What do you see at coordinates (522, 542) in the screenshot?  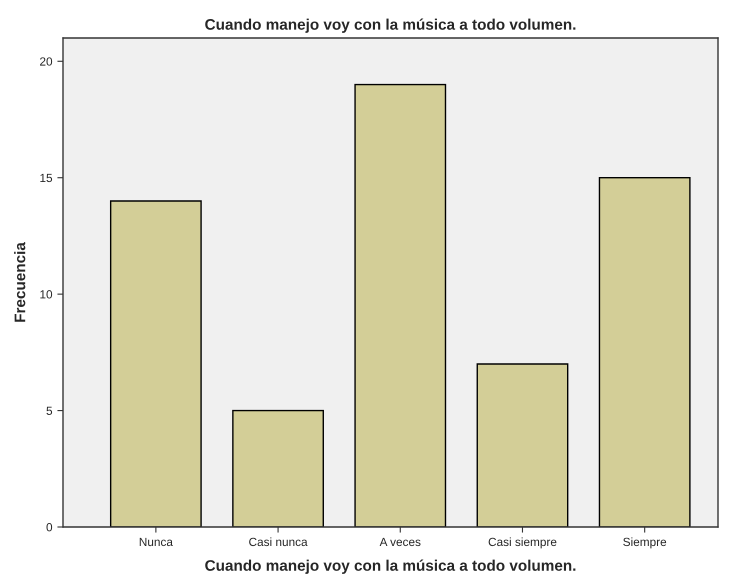 I see `x-tick-label: Casi siempre` at bounding box center [522, 542].